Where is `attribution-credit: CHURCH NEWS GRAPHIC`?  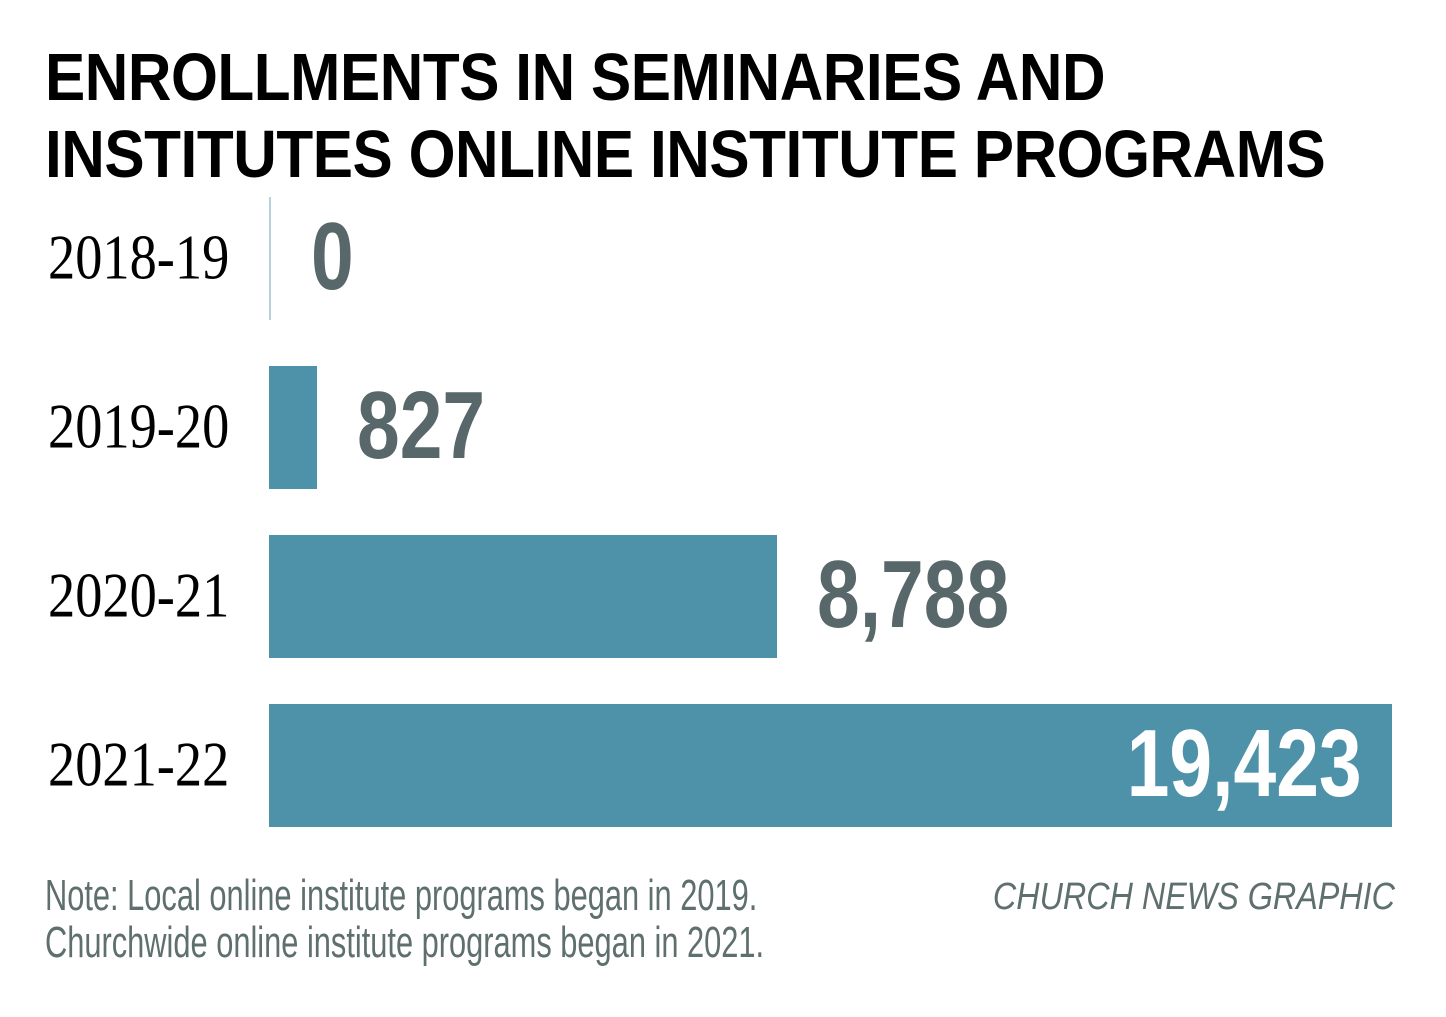
attribution-credit: CHURCH NEWS GRAPHIC is located at coordinates (1194, 897).